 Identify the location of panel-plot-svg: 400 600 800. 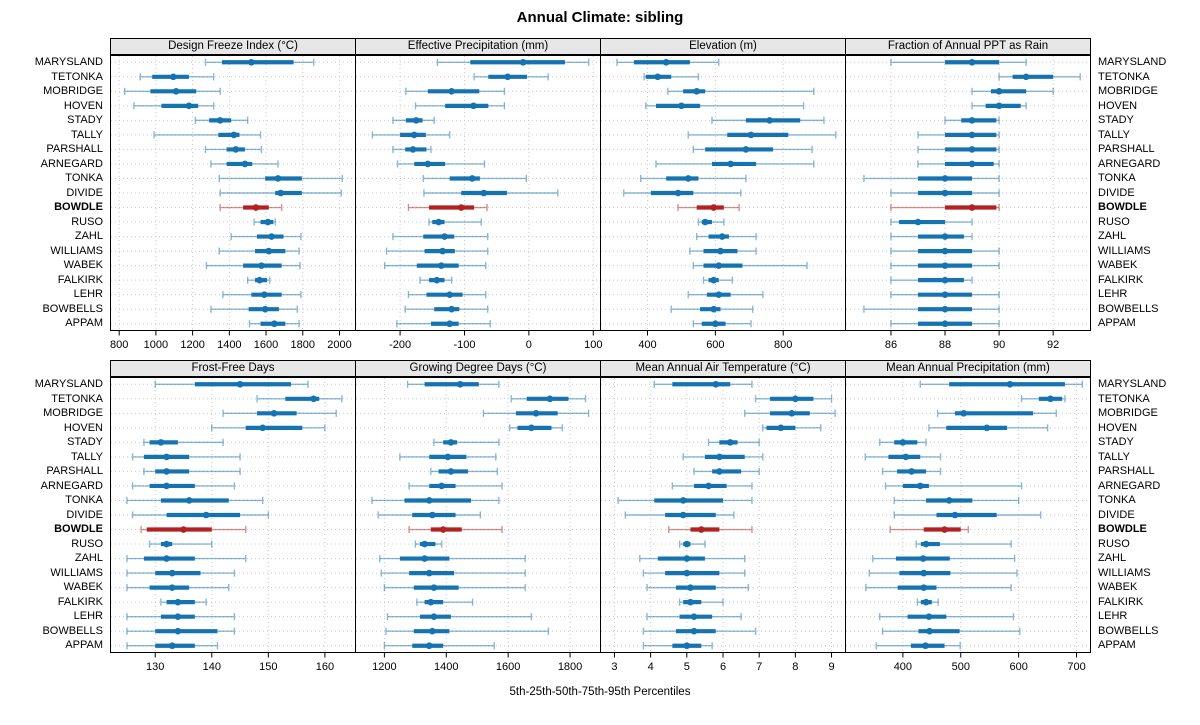
(723, 203).